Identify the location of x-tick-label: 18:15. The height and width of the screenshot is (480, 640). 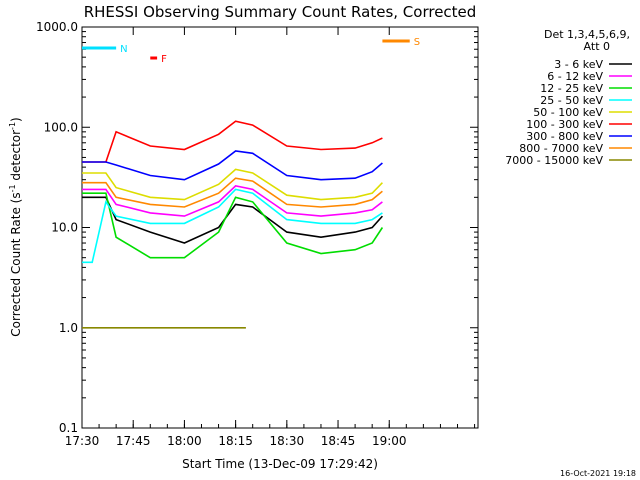
(235, 441).